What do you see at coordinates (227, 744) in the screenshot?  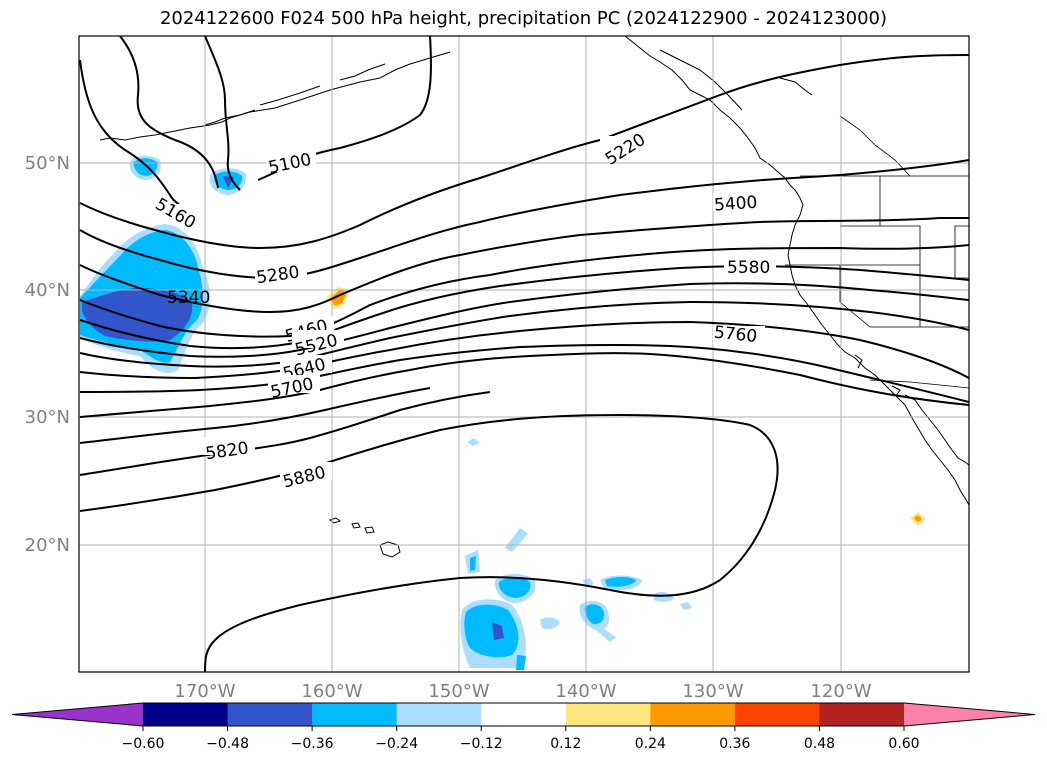 I see `colorbar-tick-label: −0.48` at bounding box center [227, 744].